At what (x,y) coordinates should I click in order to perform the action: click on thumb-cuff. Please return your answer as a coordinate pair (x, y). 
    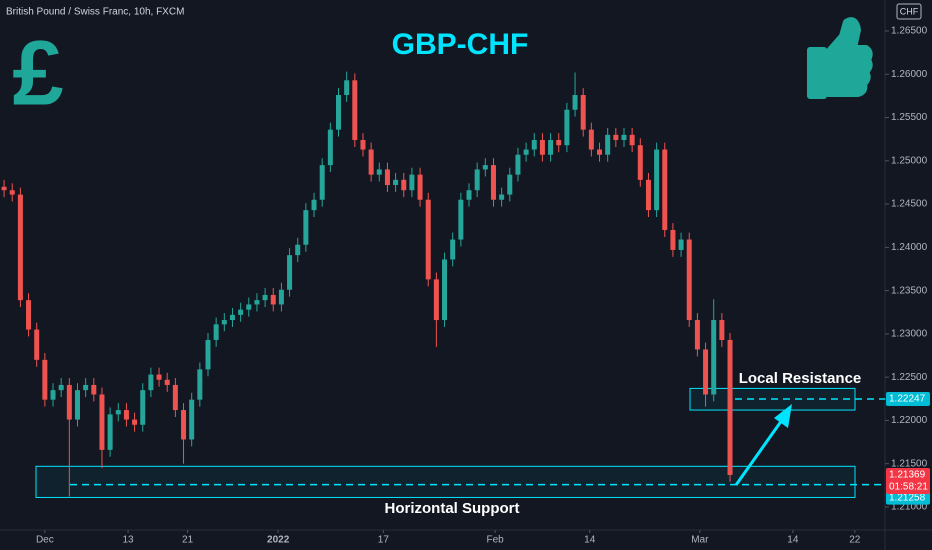
    Looking at the image, I should click on (817, 73).